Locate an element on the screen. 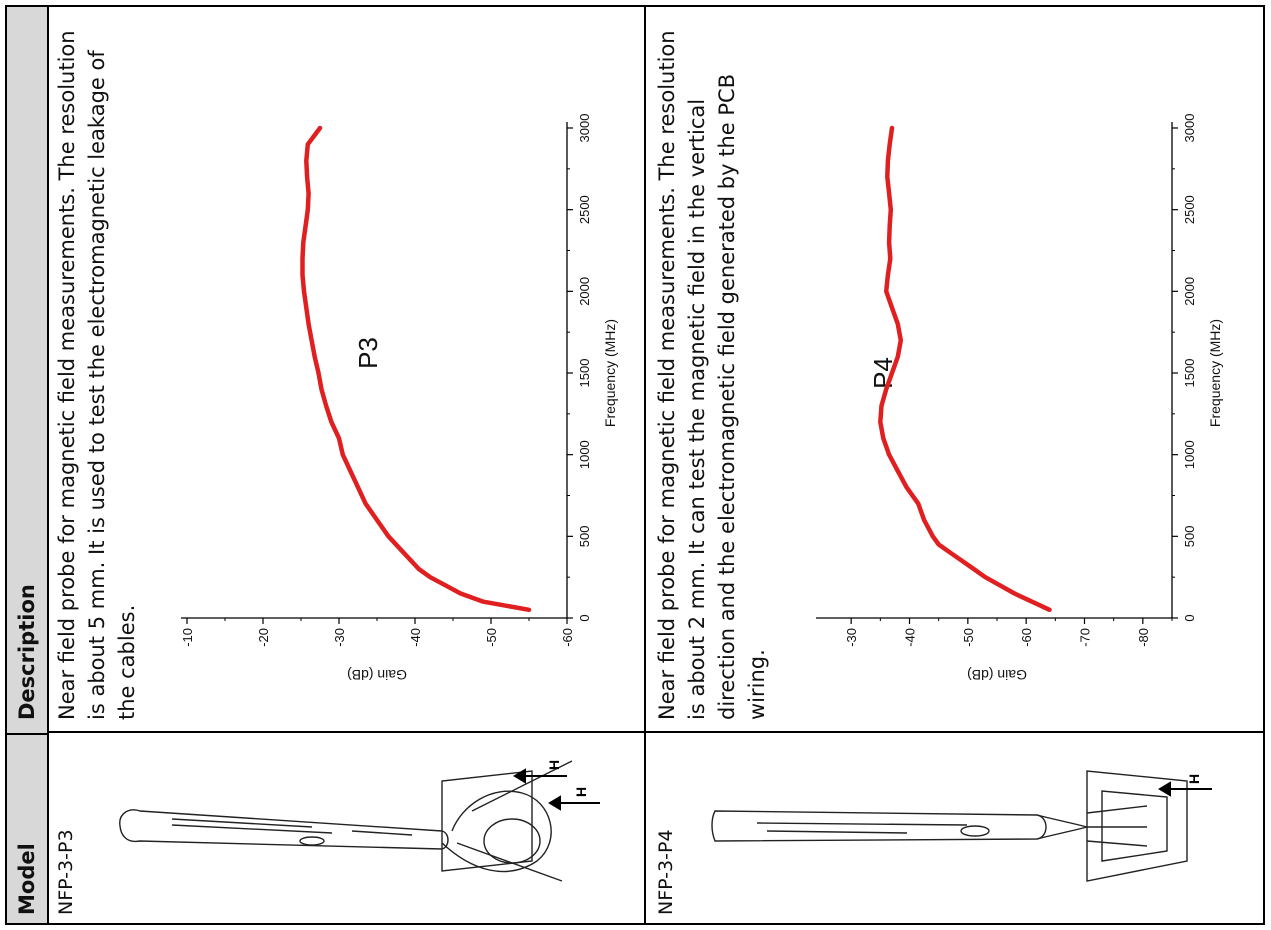 This screenshot has height=930, width=1271. probe-p4-illustration: H is located at coordinates (961, 826).